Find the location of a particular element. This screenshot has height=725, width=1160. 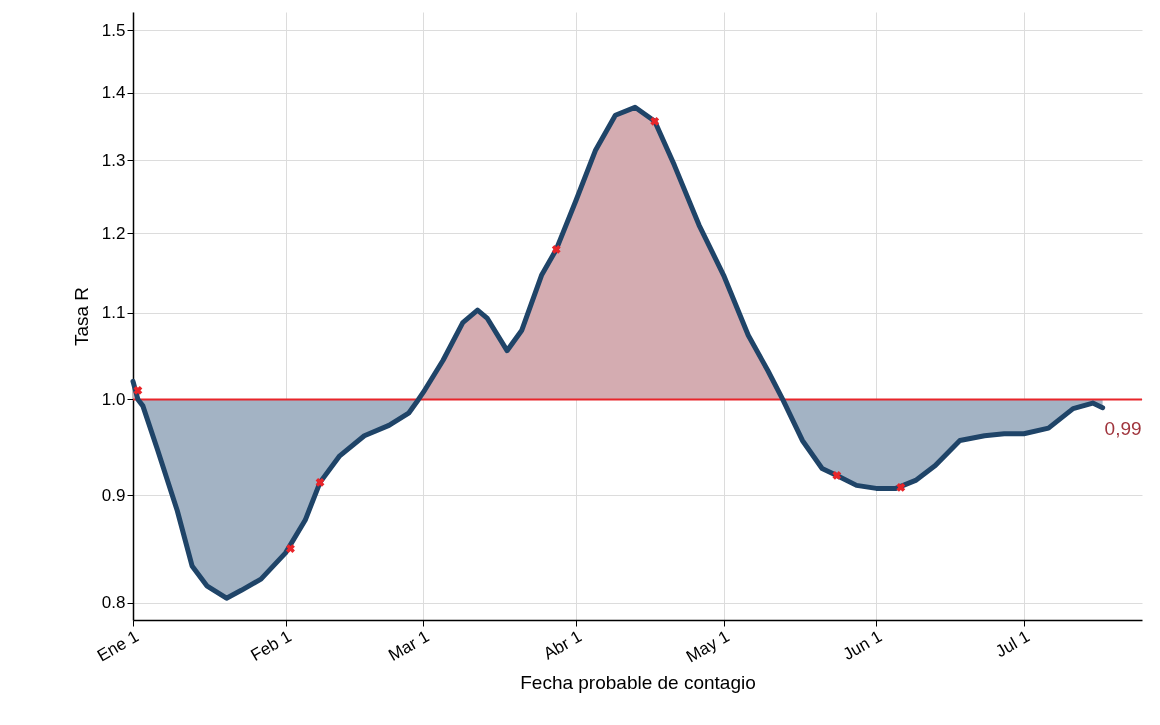

x-tick-label: Jun 1 is located at coordinates (862, 645).